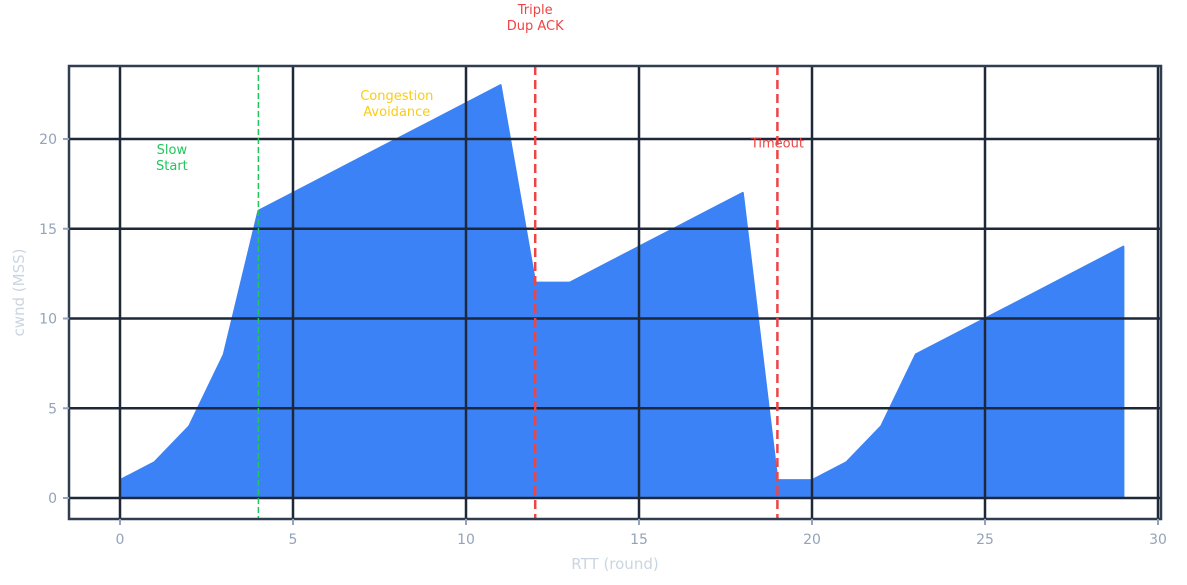 This screenshot has width=1187, height=585. I want to click on x-tick-label: 20, so click(812, 540).